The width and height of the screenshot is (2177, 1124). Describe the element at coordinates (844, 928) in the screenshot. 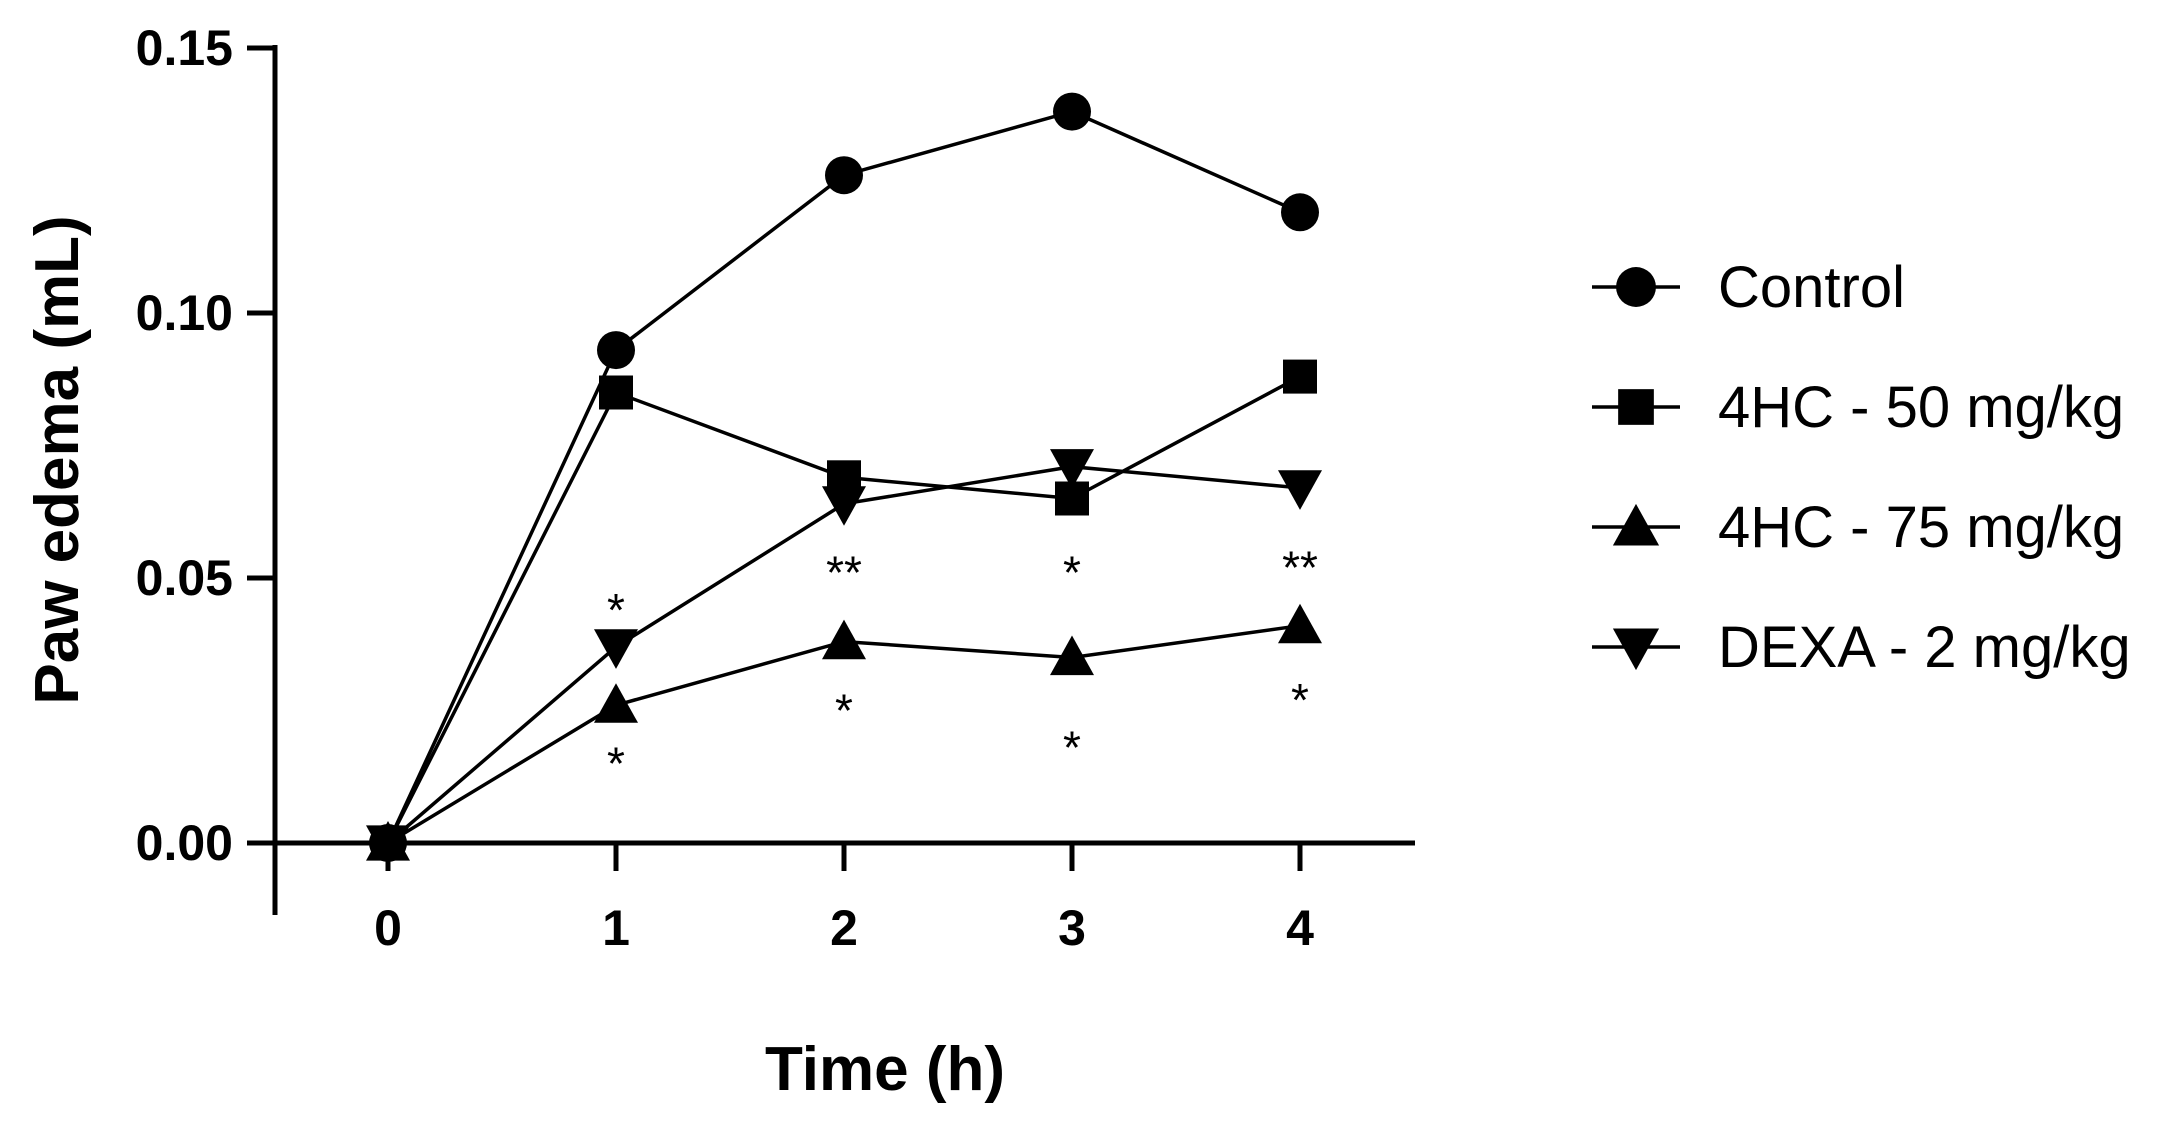

I see `x-tick-label: 2` at that location.